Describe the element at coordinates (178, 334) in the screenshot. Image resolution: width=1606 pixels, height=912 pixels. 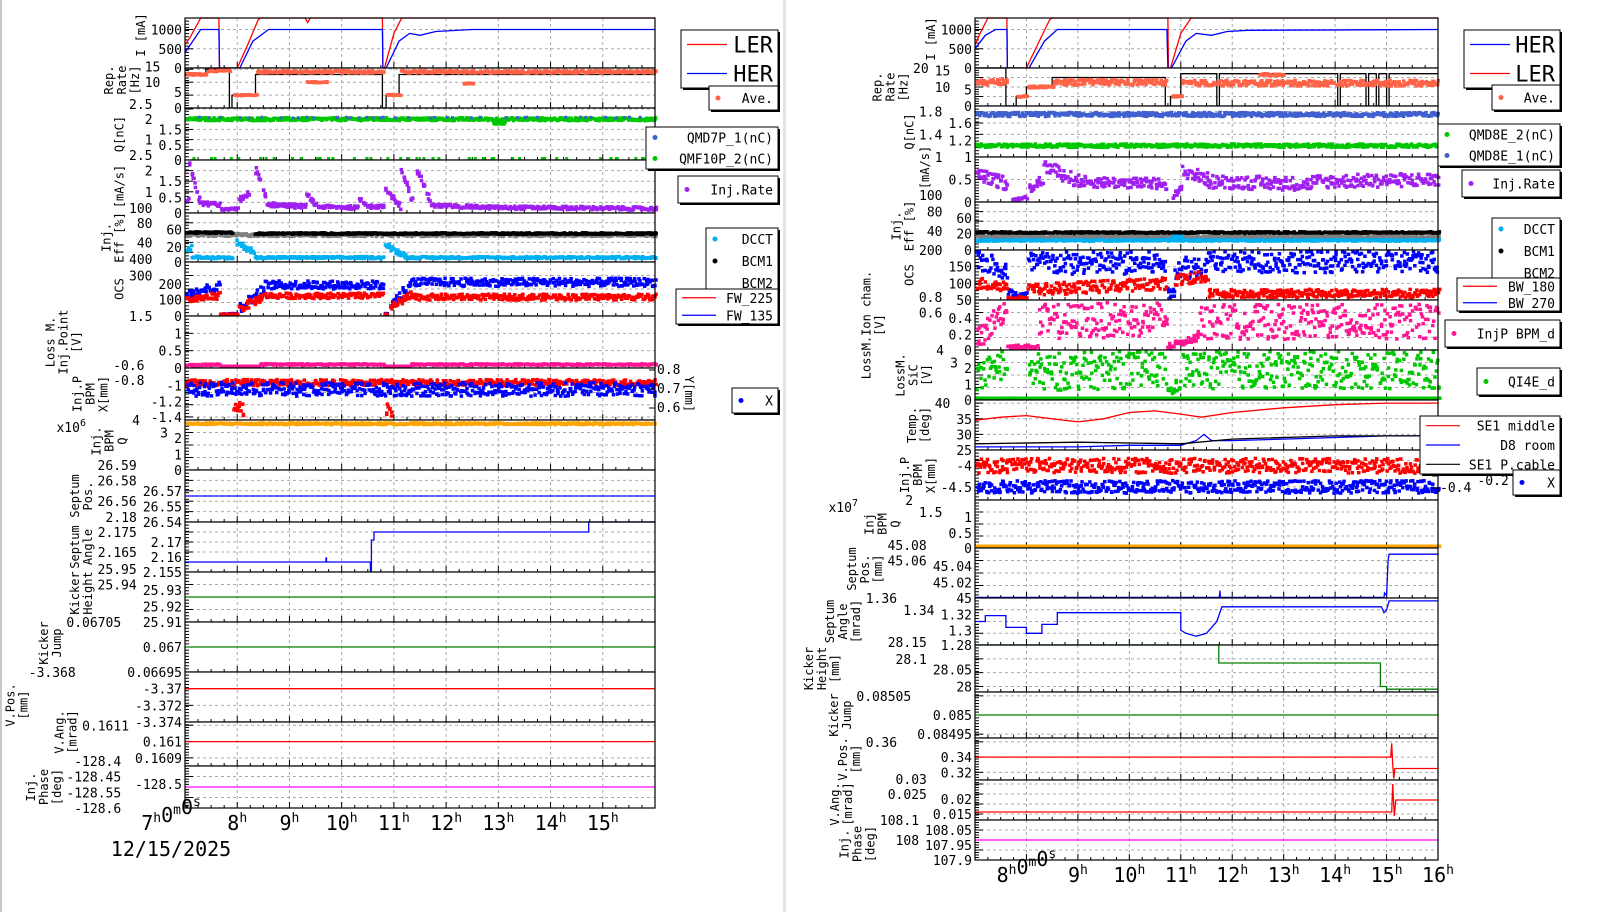
I see `y-tick-label: 1` at that location.